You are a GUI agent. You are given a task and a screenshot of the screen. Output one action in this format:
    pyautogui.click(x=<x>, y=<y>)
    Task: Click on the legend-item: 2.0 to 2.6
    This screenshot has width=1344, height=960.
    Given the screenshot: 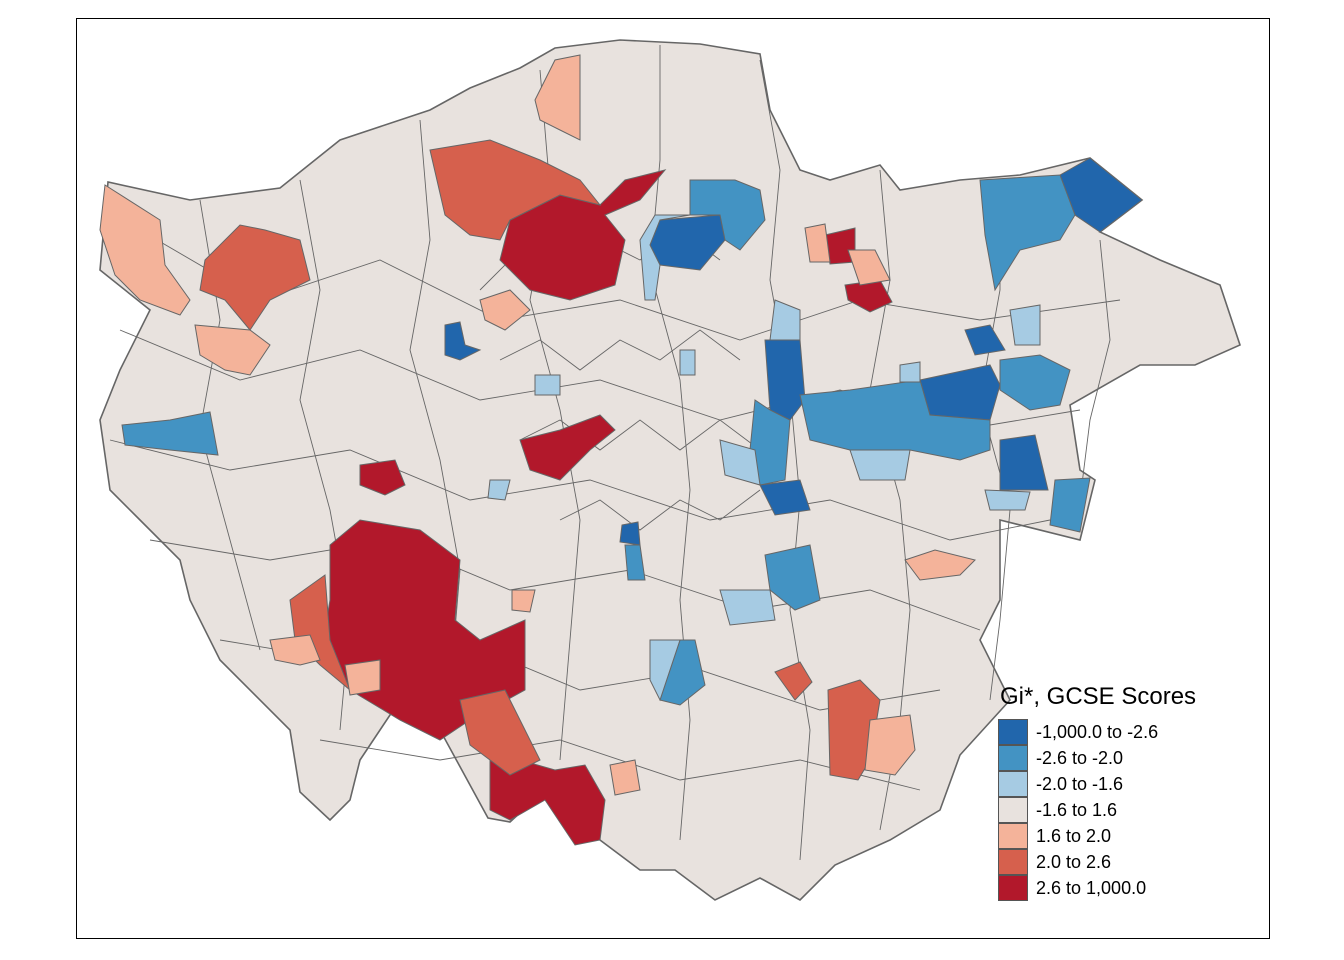 What is the action you would take?
    pyautogui.click(x=1097, y=862)
    